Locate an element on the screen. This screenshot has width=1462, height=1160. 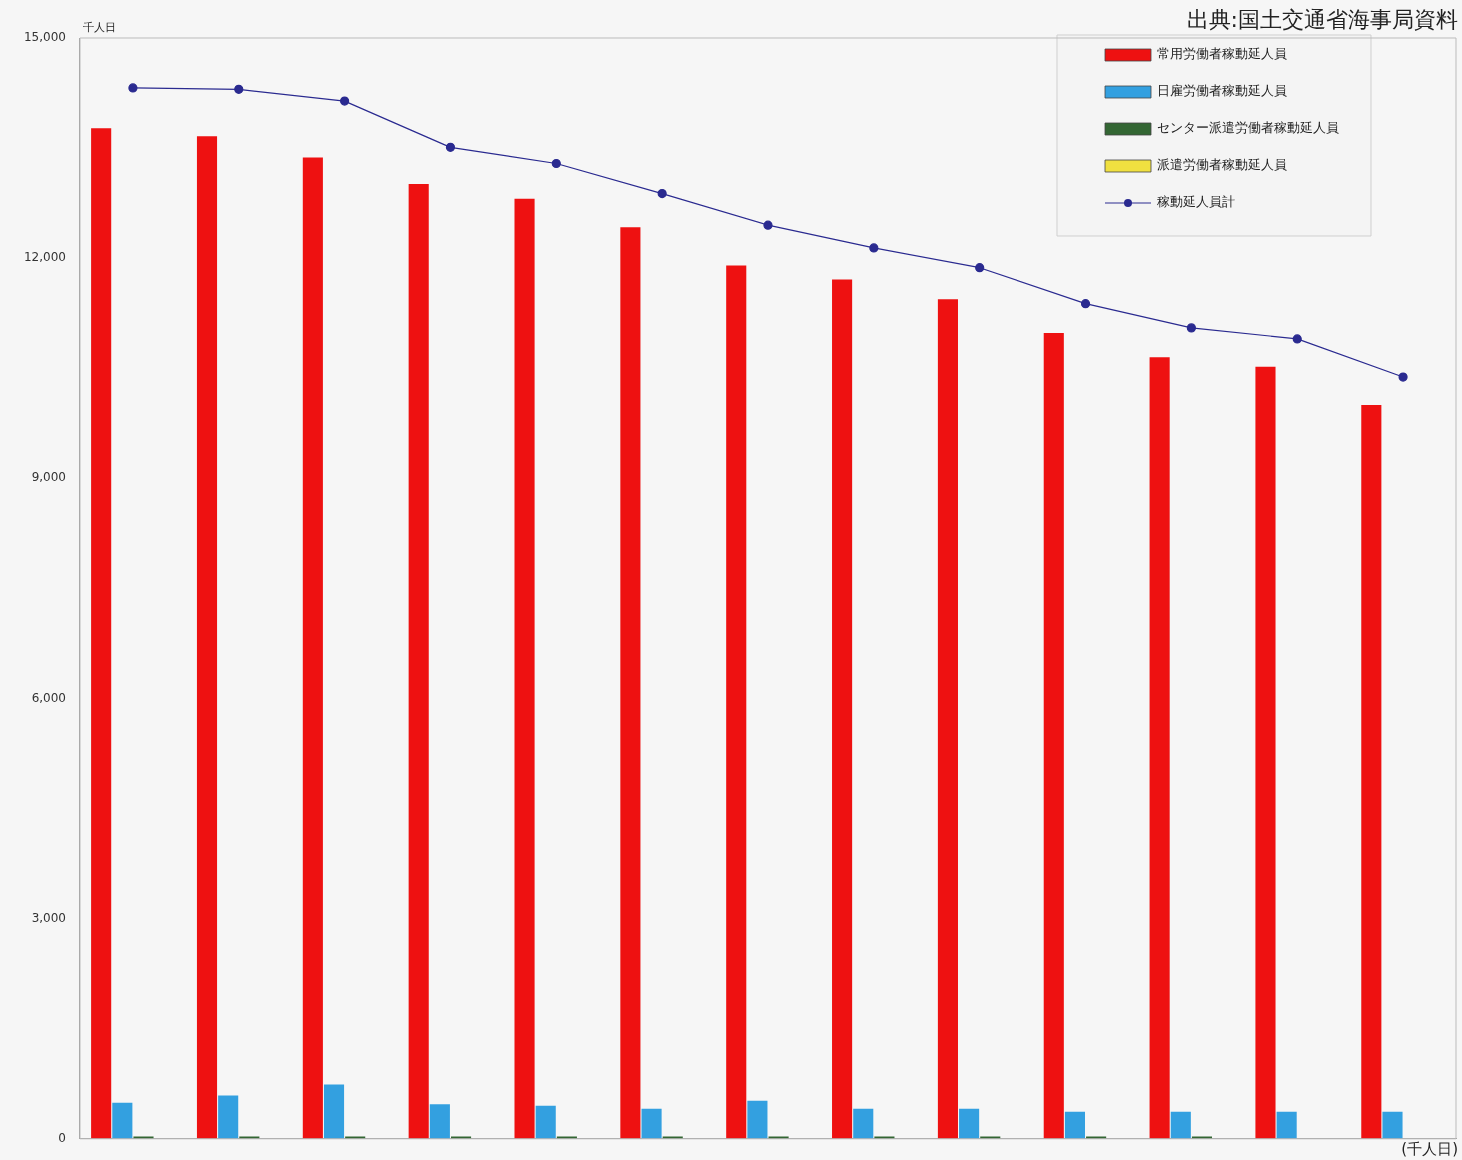
legend-label: 派遣労働者稼動延人員 is located at coordinates (1222, 165).